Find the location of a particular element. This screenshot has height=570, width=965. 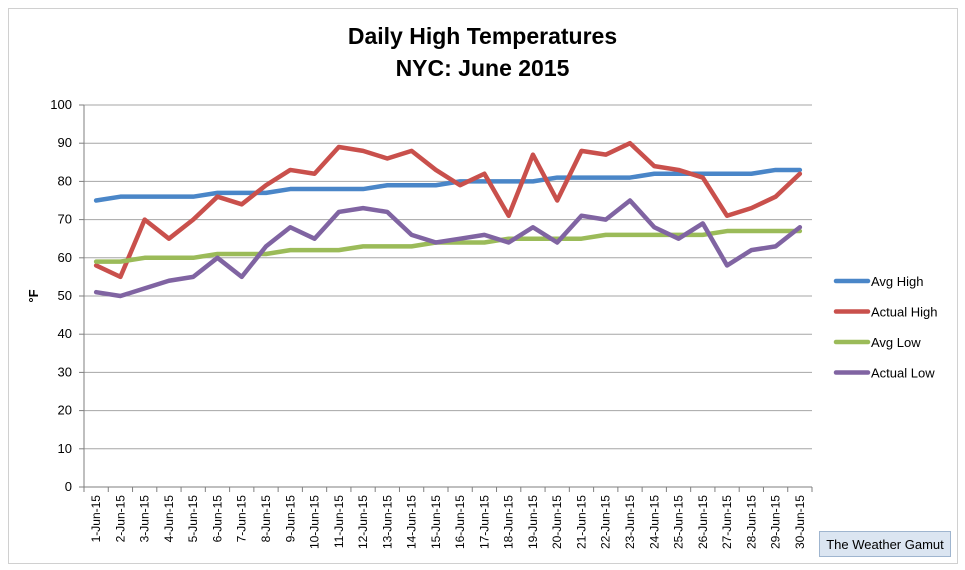

series-line-actual-low is located at coordinates (448, 248).